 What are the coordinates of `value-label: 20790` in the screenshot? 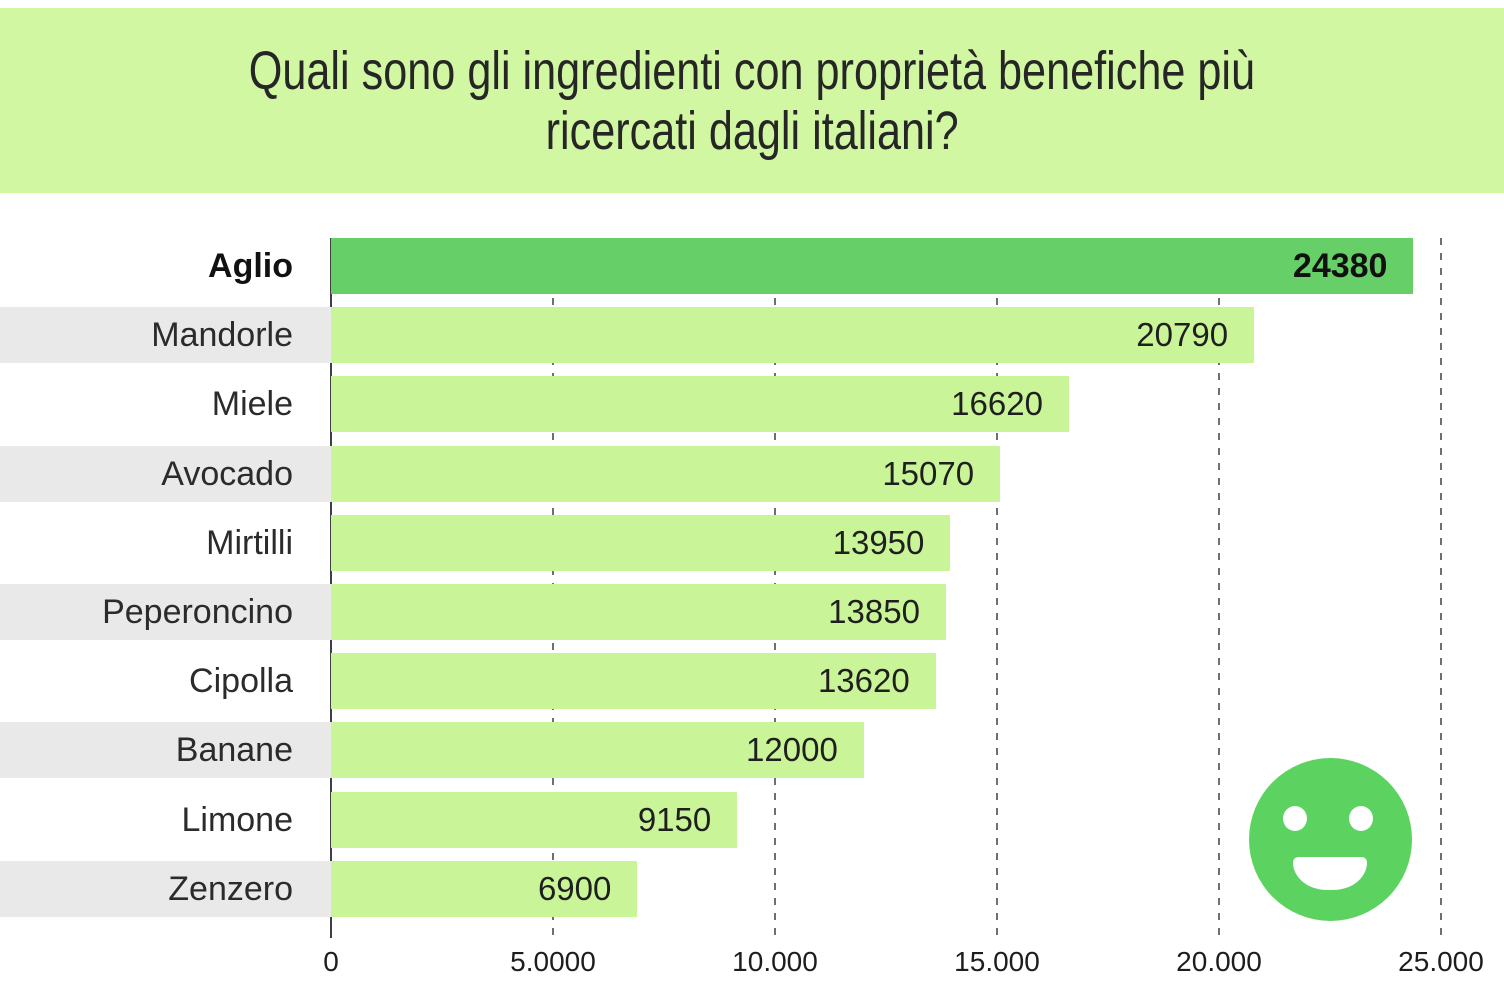 It's located at (1182, 335).